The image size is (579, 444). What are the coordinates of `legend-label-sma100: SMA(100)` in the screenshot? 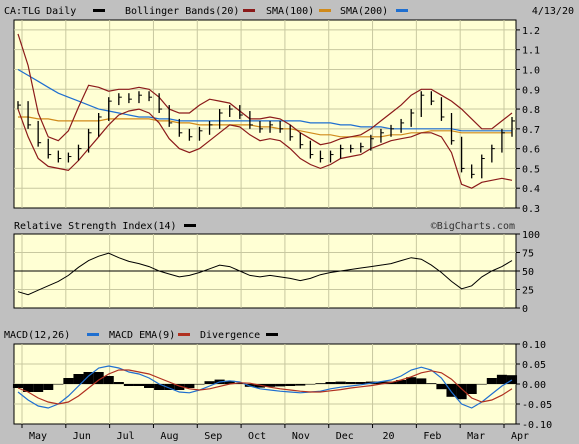 It's located at (290, 11).